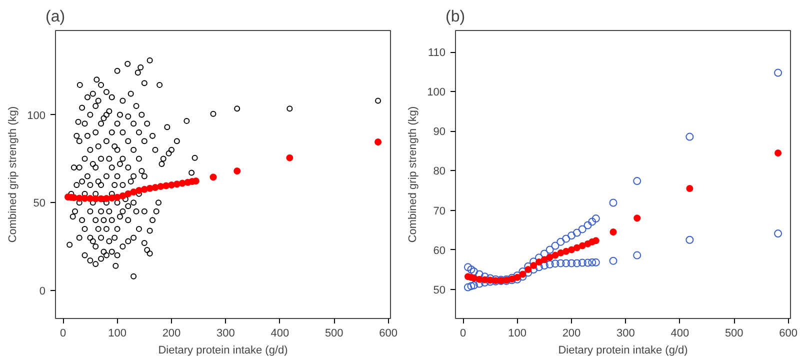  I want to click on chart-title: (b), so click(456, 17).